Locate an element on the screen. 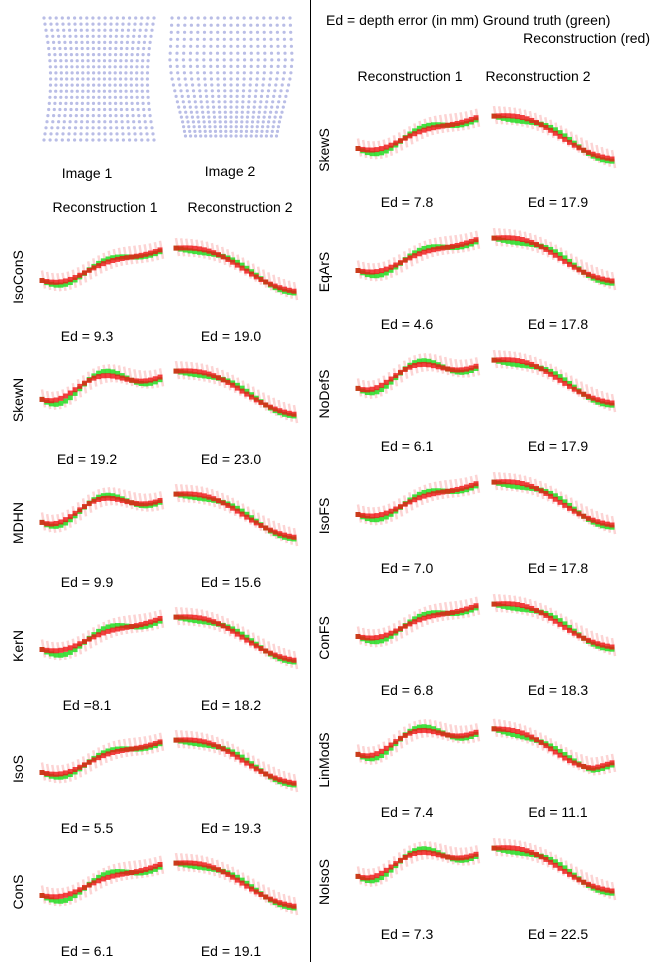 The image size is (654, 962). depth-error-1: Ed = 9.3 is located at coordinates (87, 336).